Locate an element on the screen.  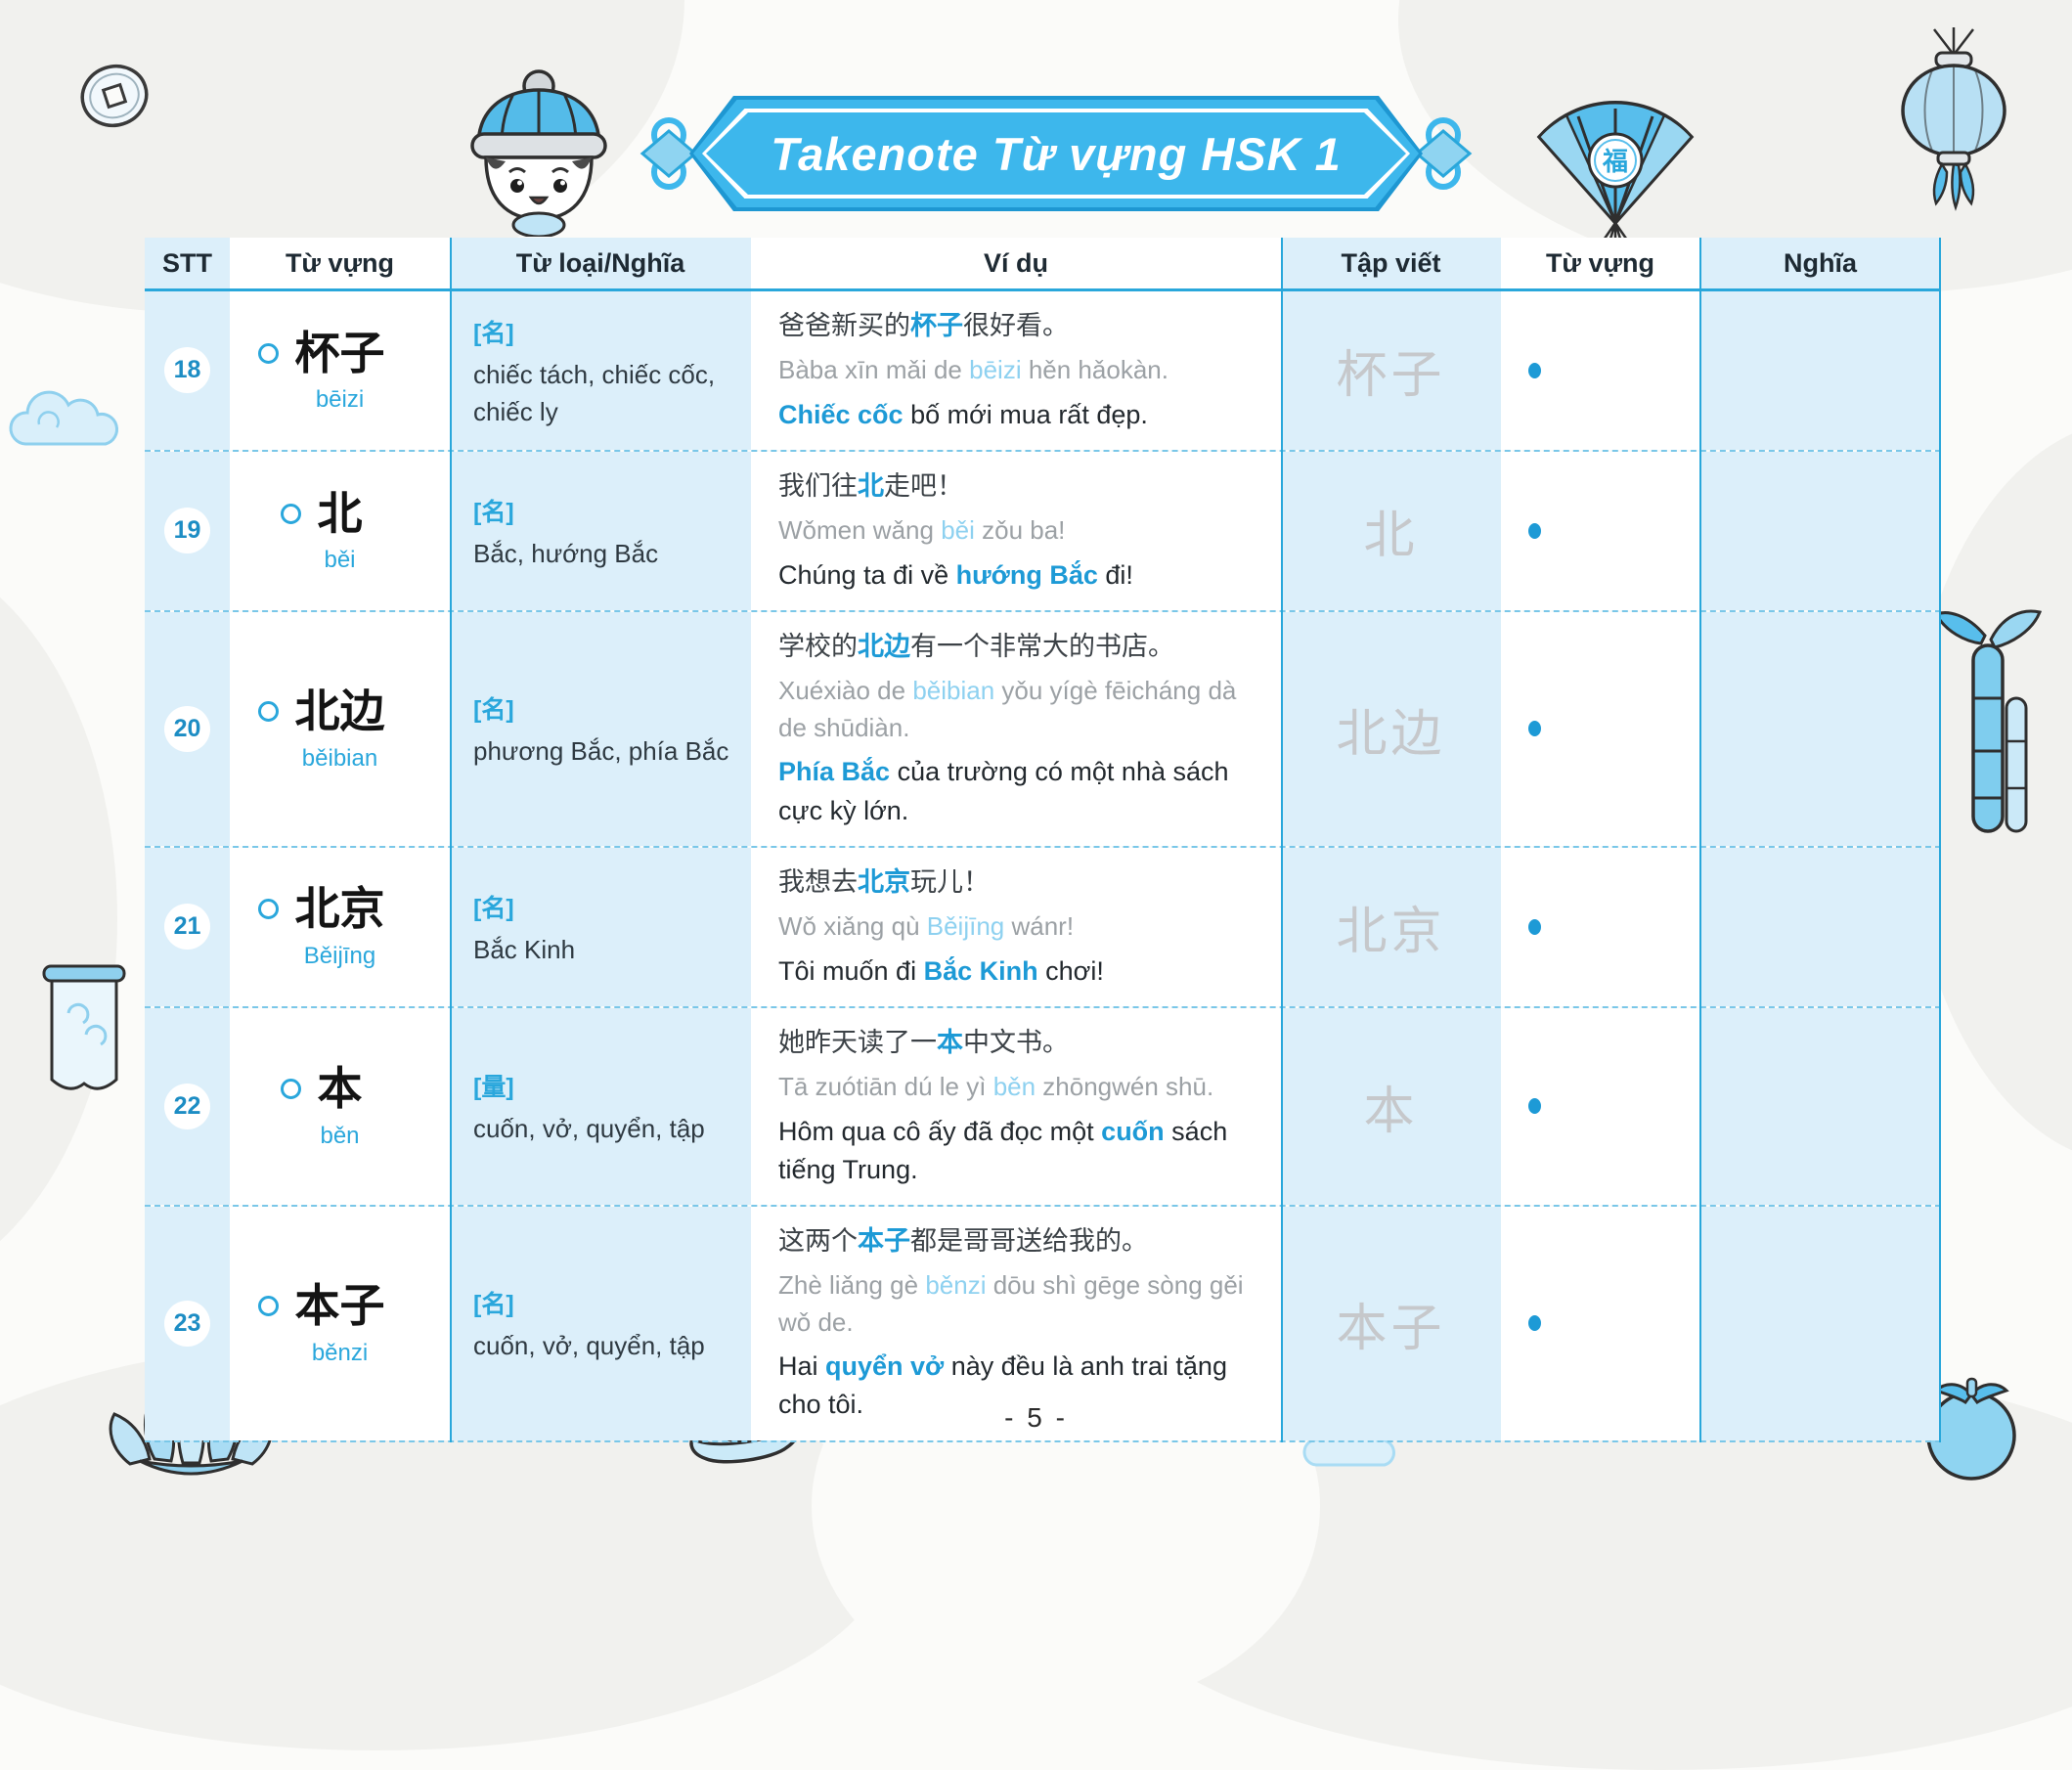
hanzi-word: 杯子 is located at coordinates (339, 352).